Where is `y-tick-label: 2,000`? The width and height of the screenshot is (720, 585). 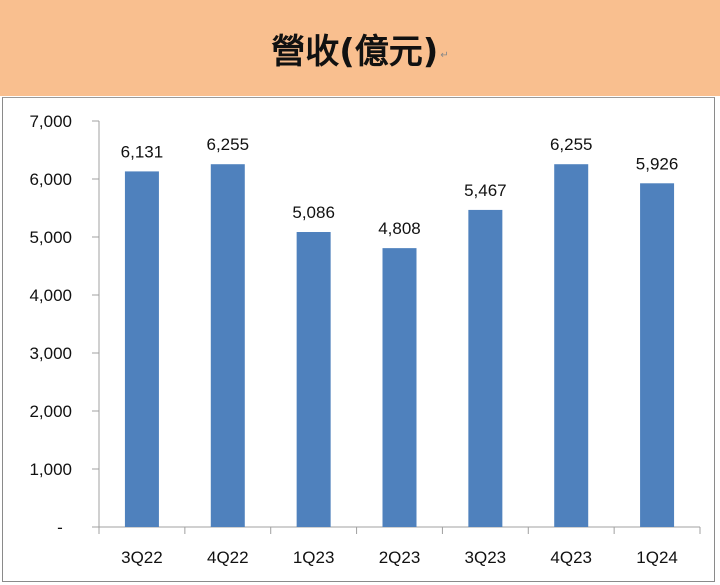 y-tick-label: 2,000 is located at coordinates (50, 411).